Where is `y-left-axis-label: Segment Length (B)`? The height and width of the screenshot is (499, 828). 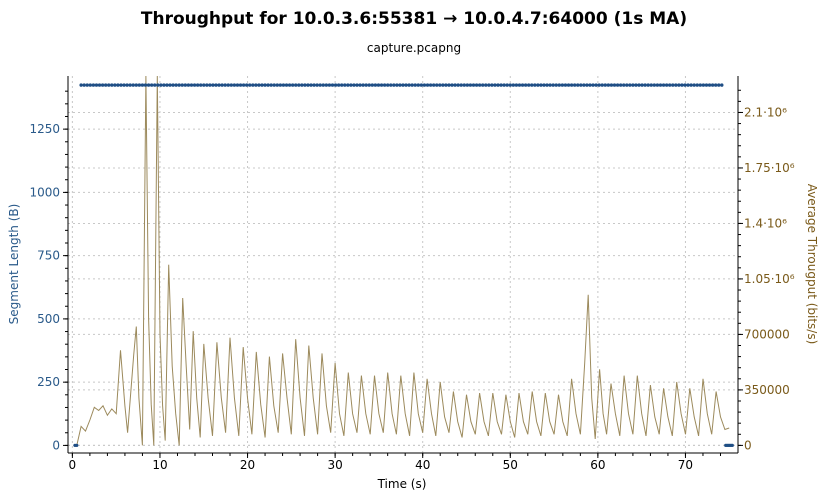 y-left-axis-label: Segment Length (B) is located at coordinates (14, 264).